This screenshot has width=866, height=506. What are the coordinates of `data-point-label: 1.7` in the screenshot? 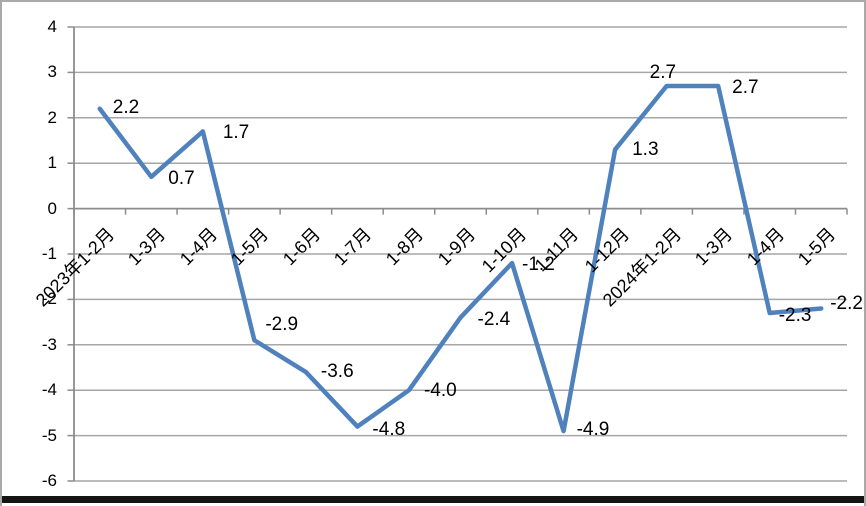 It's located at (236, 133).